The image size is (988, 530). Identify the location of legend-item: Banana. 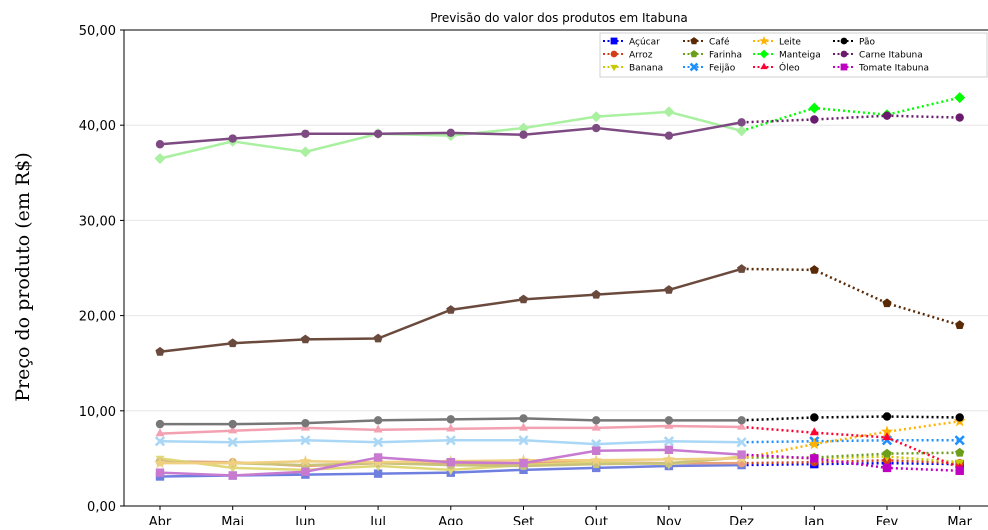
(633, 69).